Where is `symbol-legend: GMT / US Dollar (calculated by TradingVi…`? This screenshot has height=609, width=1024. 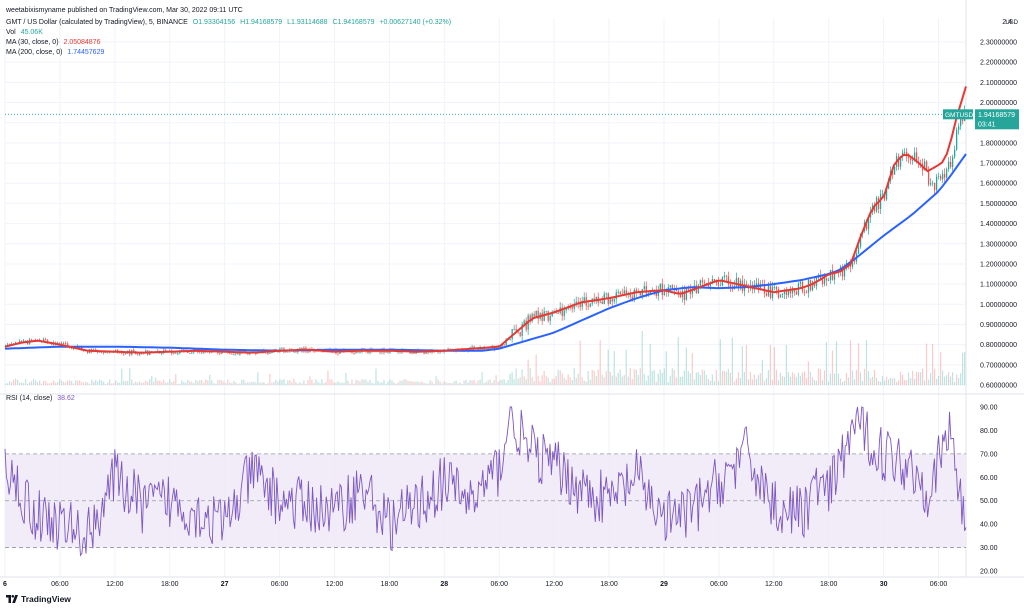
symbol-legend: GMT / US Dollar (calculated by TradingVi… is located at coordinates (230, 22).